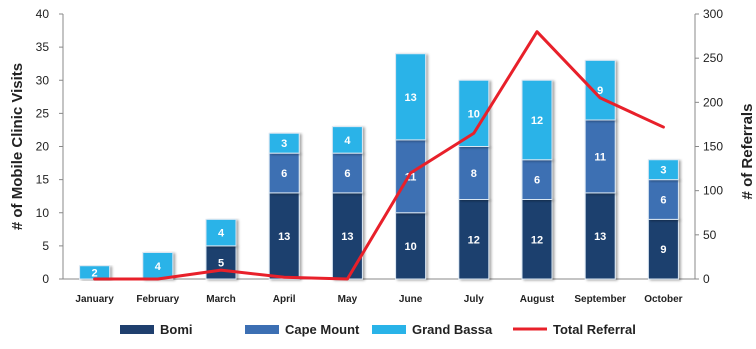  What do you see at coordinates (322, 329) in the screenshot?
I see `legend-label: Cape Mount` at bounding box center [322, 329].